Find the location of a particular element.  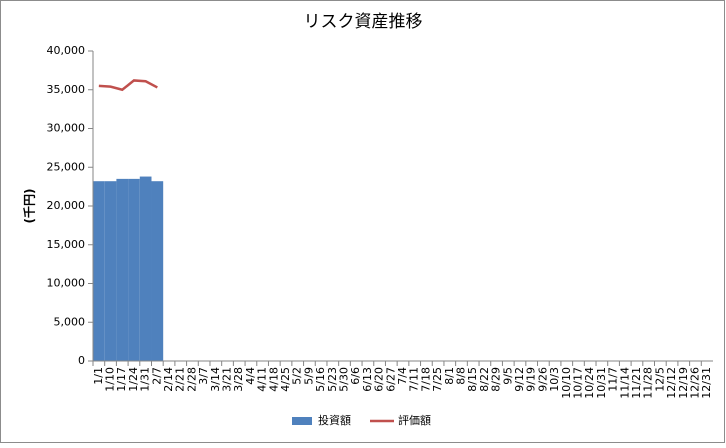

y-axis-label: (千円) is located at coordinates (29, 206).